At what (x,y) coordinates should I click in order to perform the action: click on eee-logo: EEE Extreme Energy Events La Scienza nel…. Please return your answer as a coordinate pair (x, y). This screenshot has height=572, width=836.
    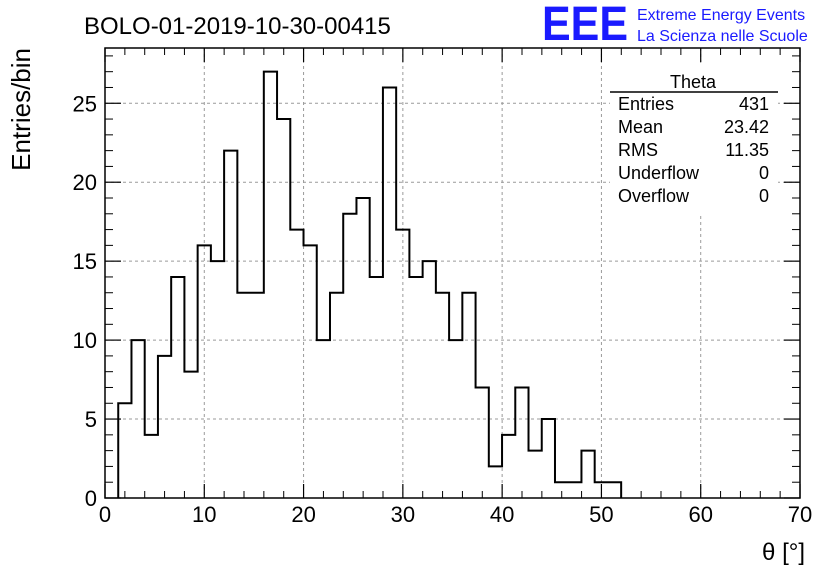
    Looking at the image, I should click on (675, 25).